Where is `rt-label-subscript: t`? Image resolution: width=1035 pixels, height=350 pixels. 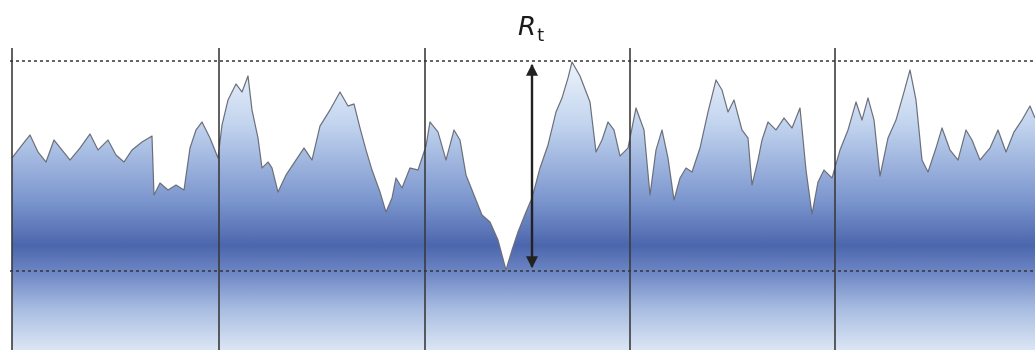
rt-label-subscript: t is located at coordinates (540, 35).